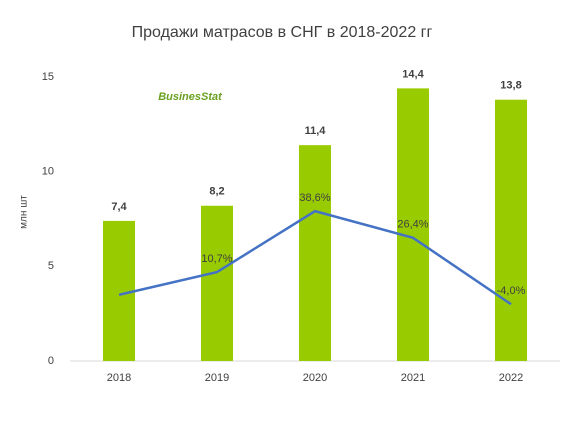 The image size is (582, 422). What do you see at coordinates (51, 361) in the screenshot?
I see `y-tick-label: 0` at bounding box center [51, 361].